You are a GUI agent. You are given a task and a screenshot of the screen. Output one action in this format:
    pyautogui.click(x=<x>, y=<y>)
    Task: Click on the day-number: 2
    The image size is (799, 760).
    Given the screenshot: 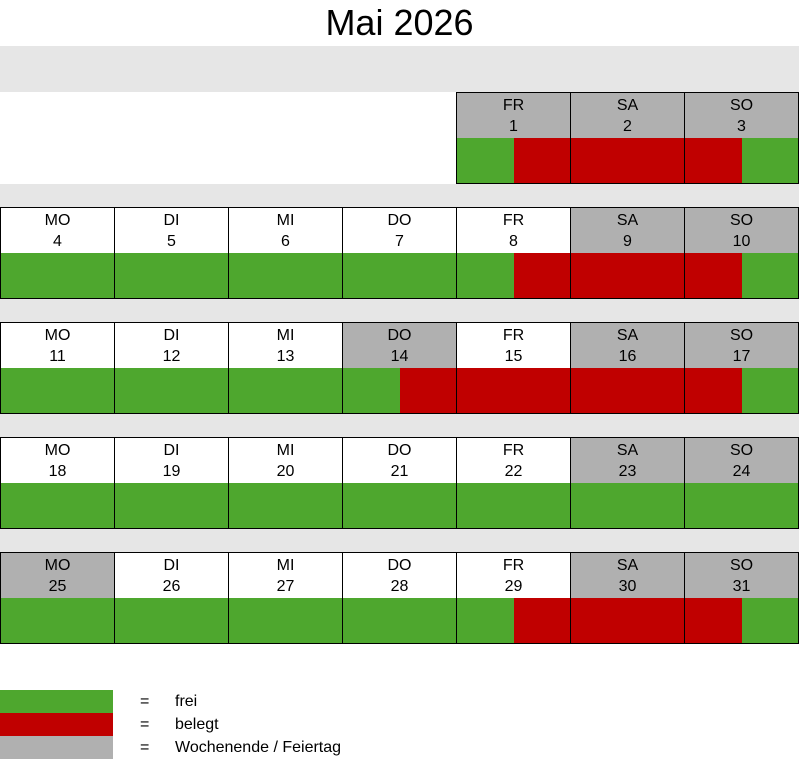 What is the action you would take?
    pyautogui.click(x=627, y=126)
    